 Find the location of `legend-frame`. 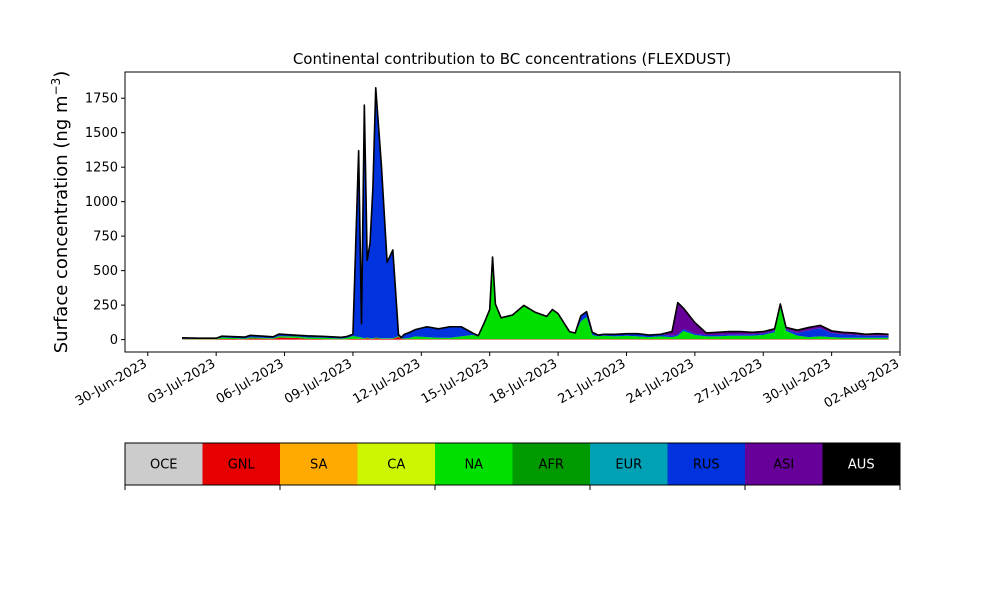

legend-frame is located at coordinates (512, 464).